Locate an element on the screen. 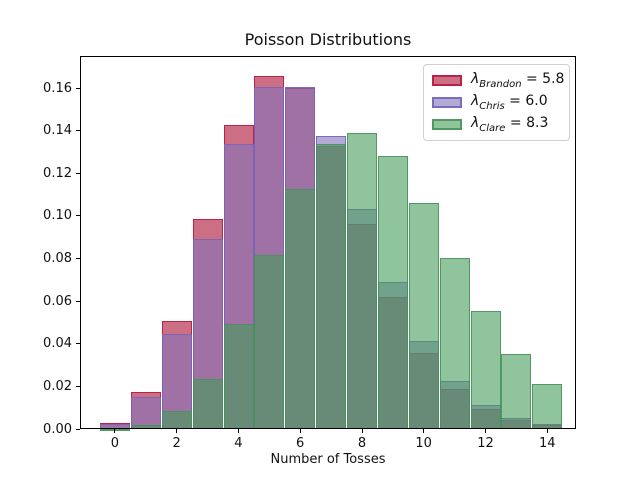  y-tick-label: 0.00 is located at coordinates (57, 429).